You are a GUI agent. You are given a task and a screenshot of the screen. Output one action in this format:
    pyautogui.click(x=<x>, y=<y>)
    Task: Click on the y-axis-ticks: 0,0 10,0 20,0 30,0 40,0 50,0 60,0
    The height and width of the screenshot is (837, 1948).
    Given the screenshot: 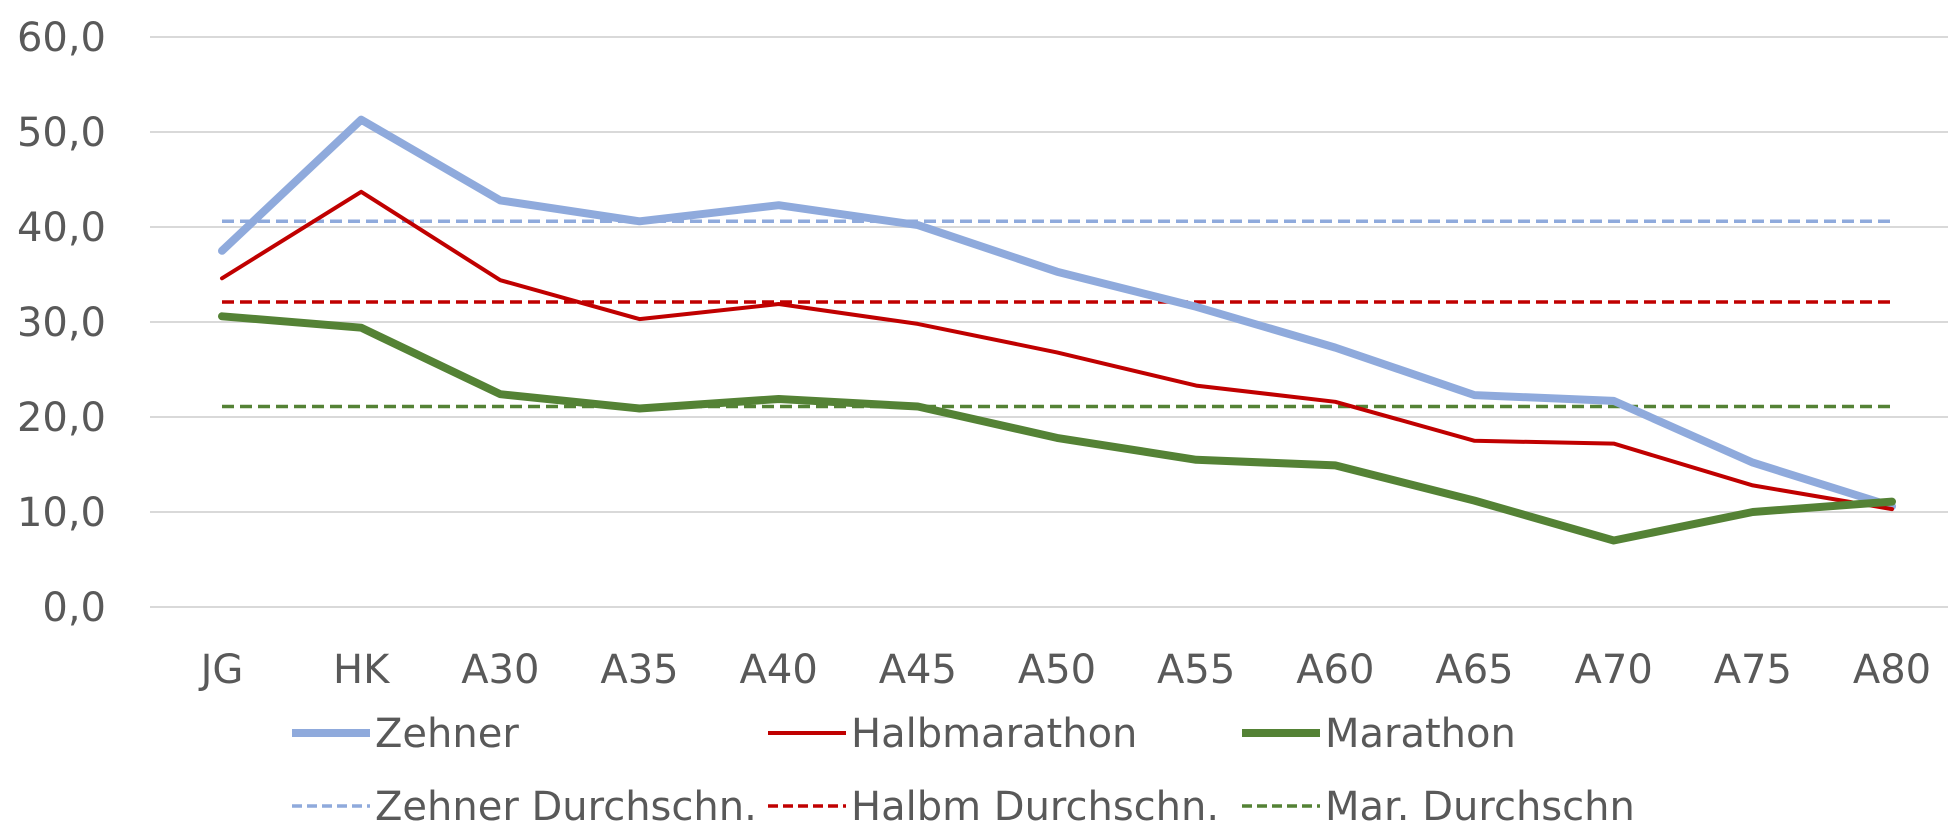 What is the action you would take?
    pyautogui.click(x=61, y=323)
    